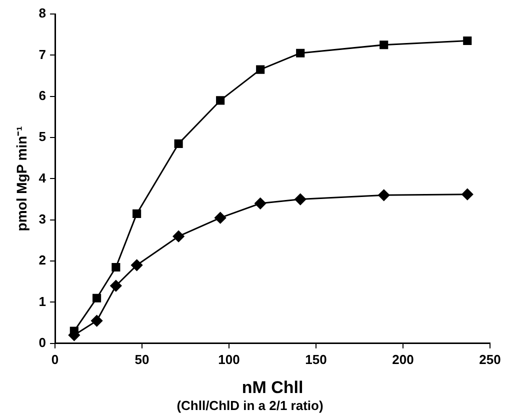 The image size is (508, 420). Describe the element at coordinates (403, 359) in the screenshot. I see `x-tick-label: 200` at that location.